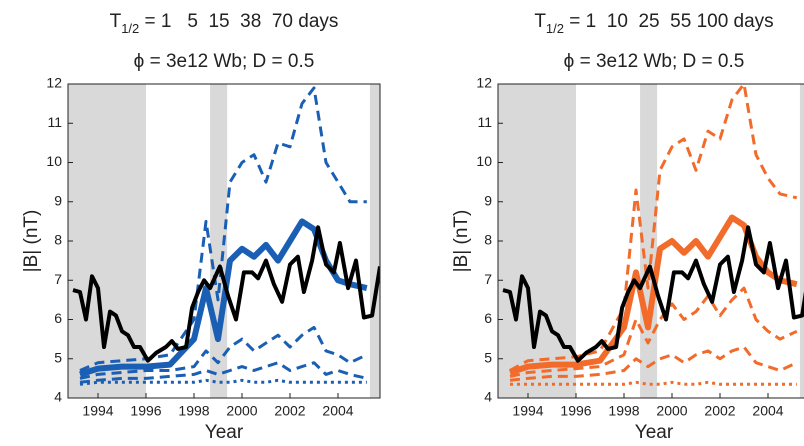  I want to click on title-rest: = 1 10 25 55 100 days, so click(669, 21).